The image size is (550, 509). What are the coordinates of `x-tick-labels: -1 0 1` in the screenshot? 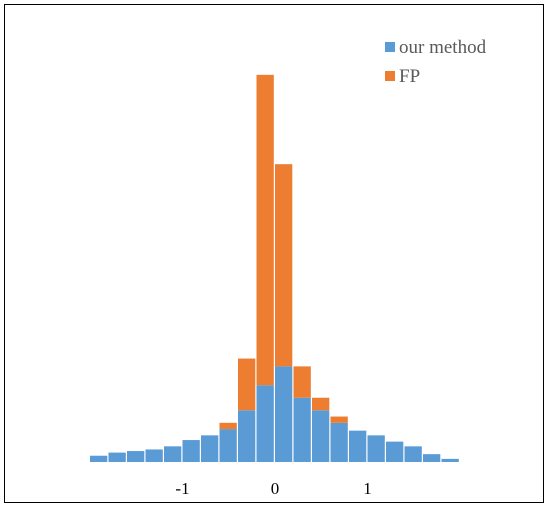 It's located at (273, 488).